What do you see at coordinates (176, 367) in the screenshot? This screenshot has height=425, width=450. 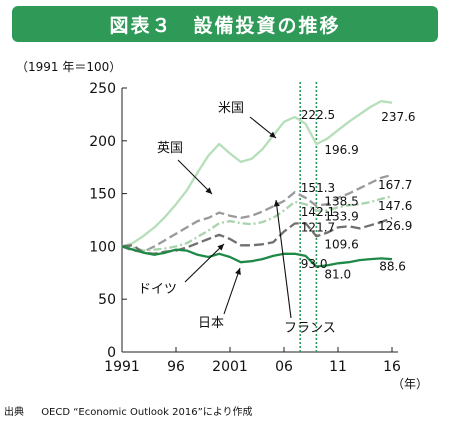 I see `x-tick-label: 96` at bounding box center [176, 367].